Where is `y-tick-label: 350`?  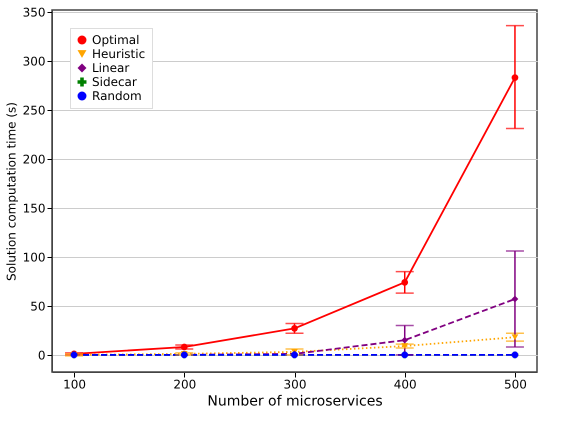
y-tick-label: 350 is located at coordinates (34, 12).